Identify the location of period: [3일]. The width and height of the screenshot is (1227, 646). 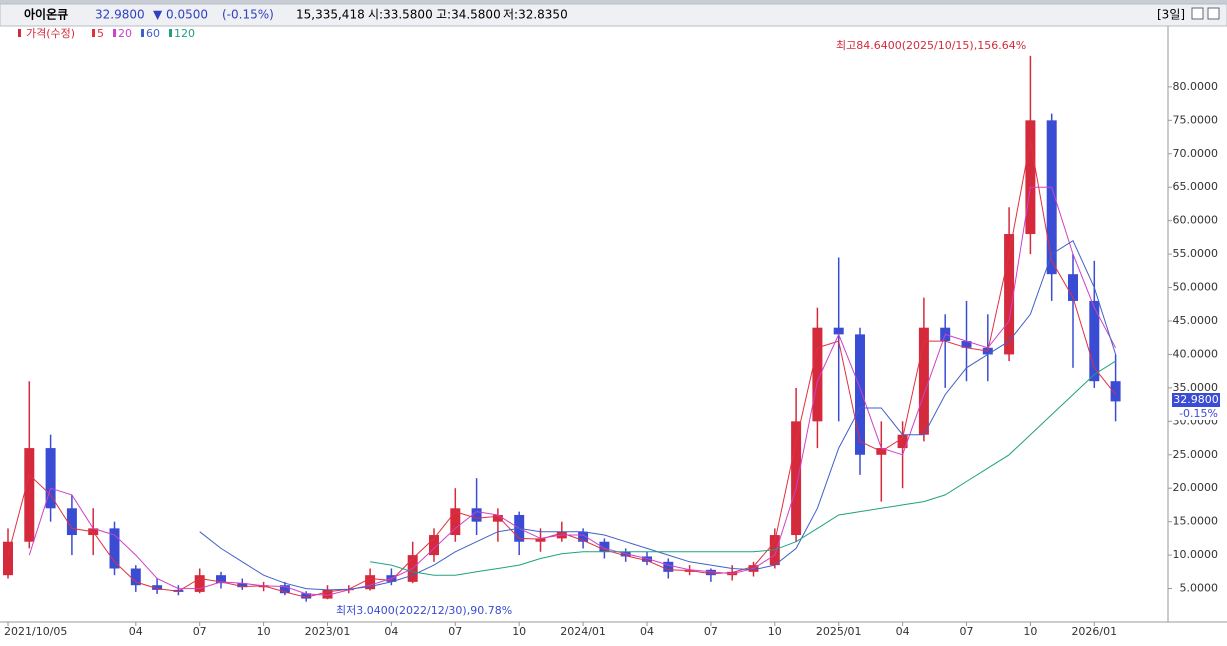
(1171, 15).